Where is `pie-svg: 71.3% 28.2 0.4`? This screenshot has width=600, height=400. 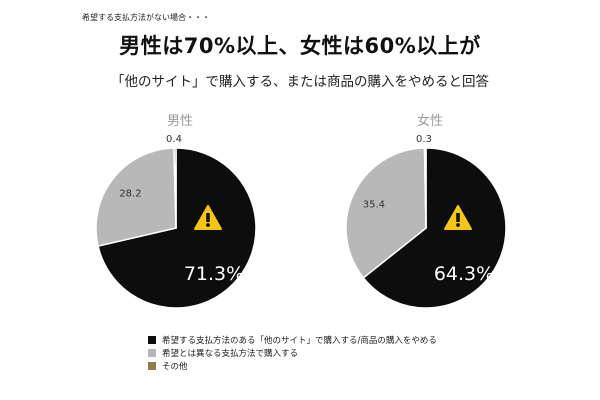
pie-svg: 71.3% 28.2 0.4 is located at coordinates (176, 221).